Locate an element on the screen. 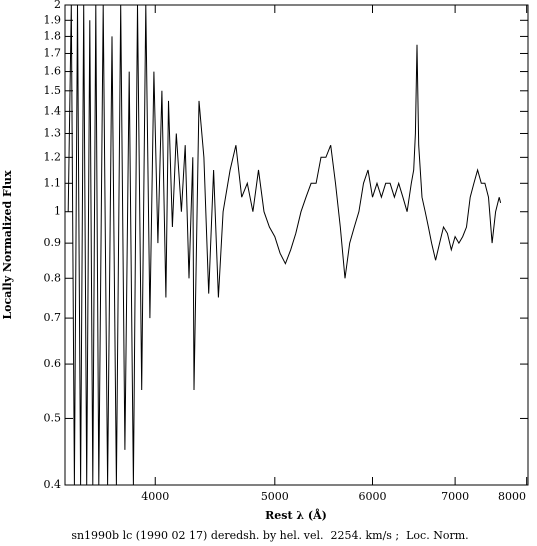 The width and height of the screenshot is (537, 546). y-tick-label: 0.6 is located at coordinates (53, 363).